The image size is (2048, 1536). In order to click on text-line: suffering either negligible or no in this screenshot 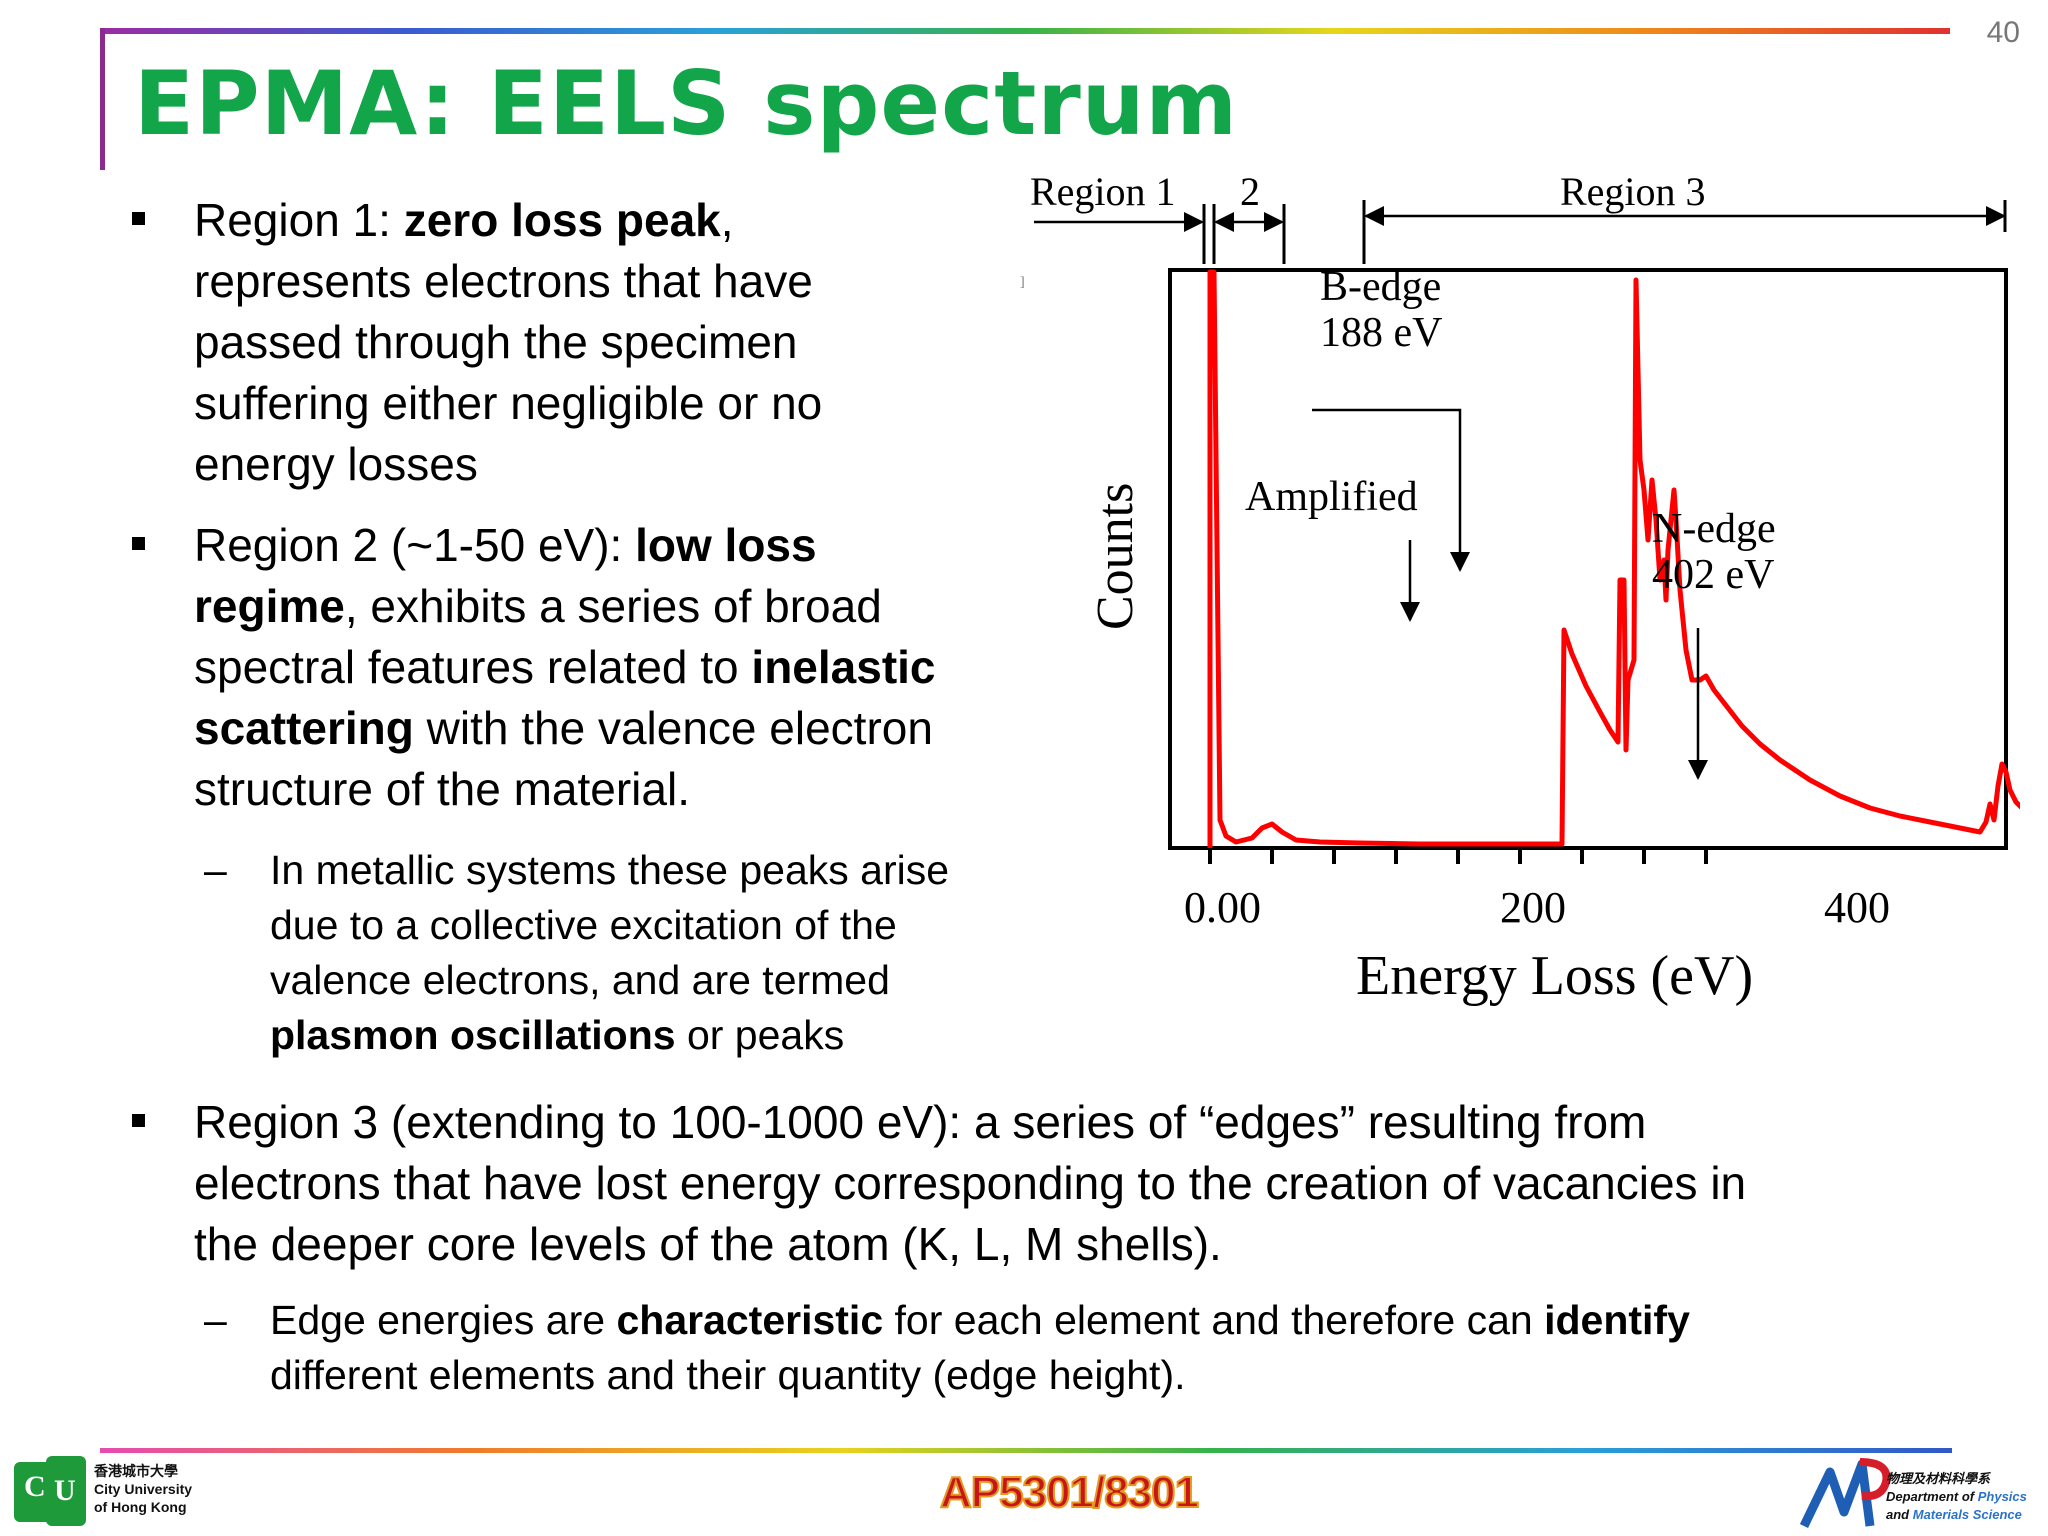, I will do `click(619, 403)`.